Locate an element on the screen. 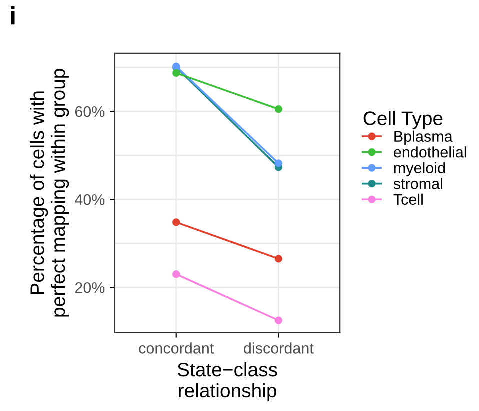  legend-title: Cell Type is located at coordinates (403, 120).